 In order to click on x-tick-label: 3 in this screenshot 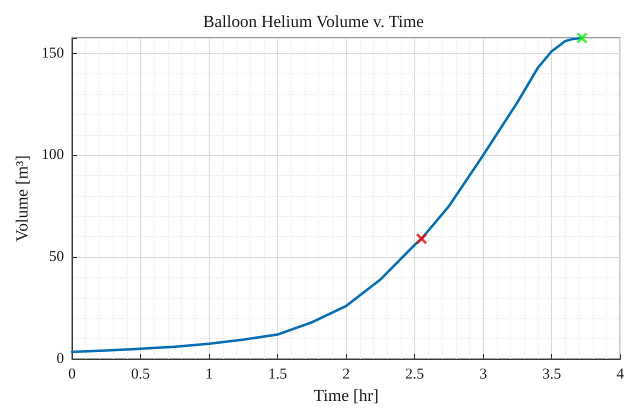, I will do `click(483, 374)`.